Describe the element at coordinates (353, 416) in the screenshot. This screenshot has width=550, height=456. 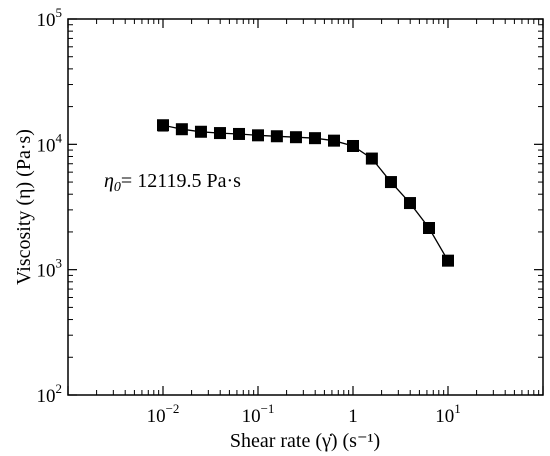
I see `x-tick-label: 1` at that location.